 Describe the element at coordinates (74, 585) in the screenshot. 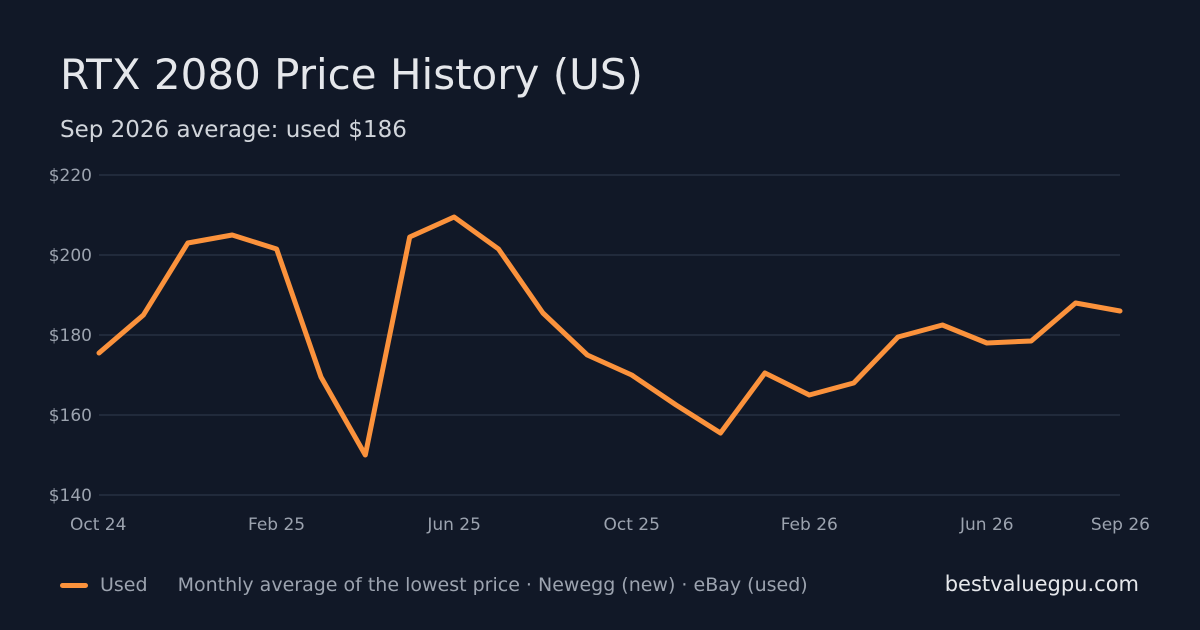

I see `legend-swatch-used` at that location.